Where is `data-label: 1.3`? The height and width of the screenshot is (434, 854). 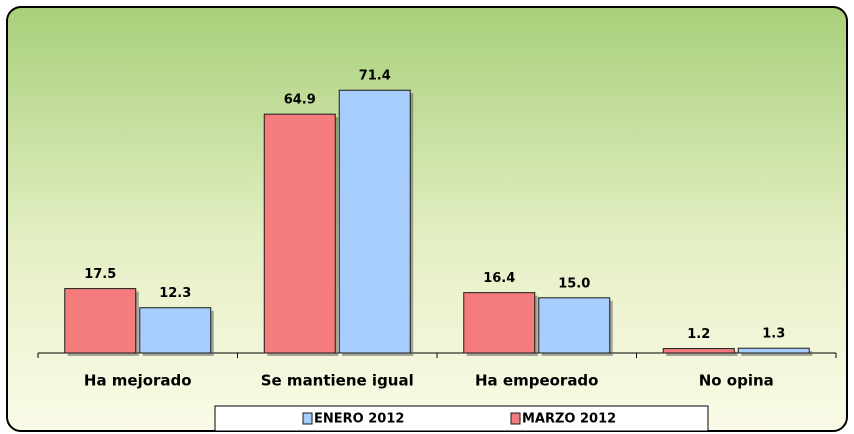
data-label: 1.3 is located at coordinates (773, 334).